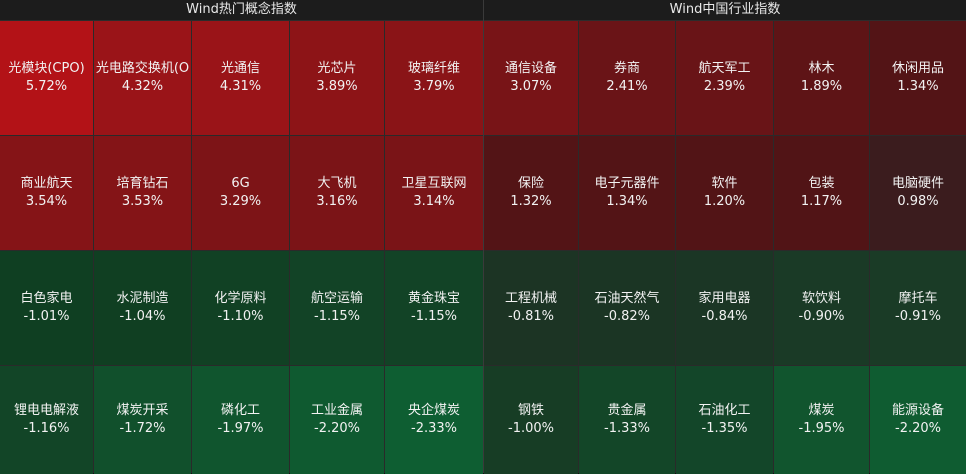 This screenshot has height=474, width=966. I want to click on index-name: 大飞机, so click(337, 183).